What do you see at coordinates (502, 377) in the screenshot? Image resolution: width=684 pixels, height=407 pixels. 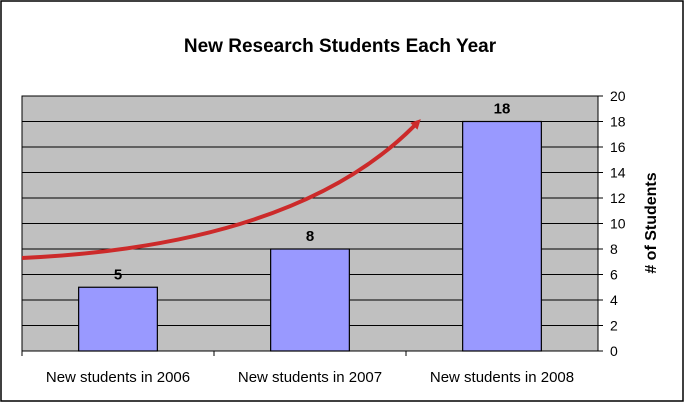 I see `x-tick-label: New students in 2008` at bounding box center [502, 377].